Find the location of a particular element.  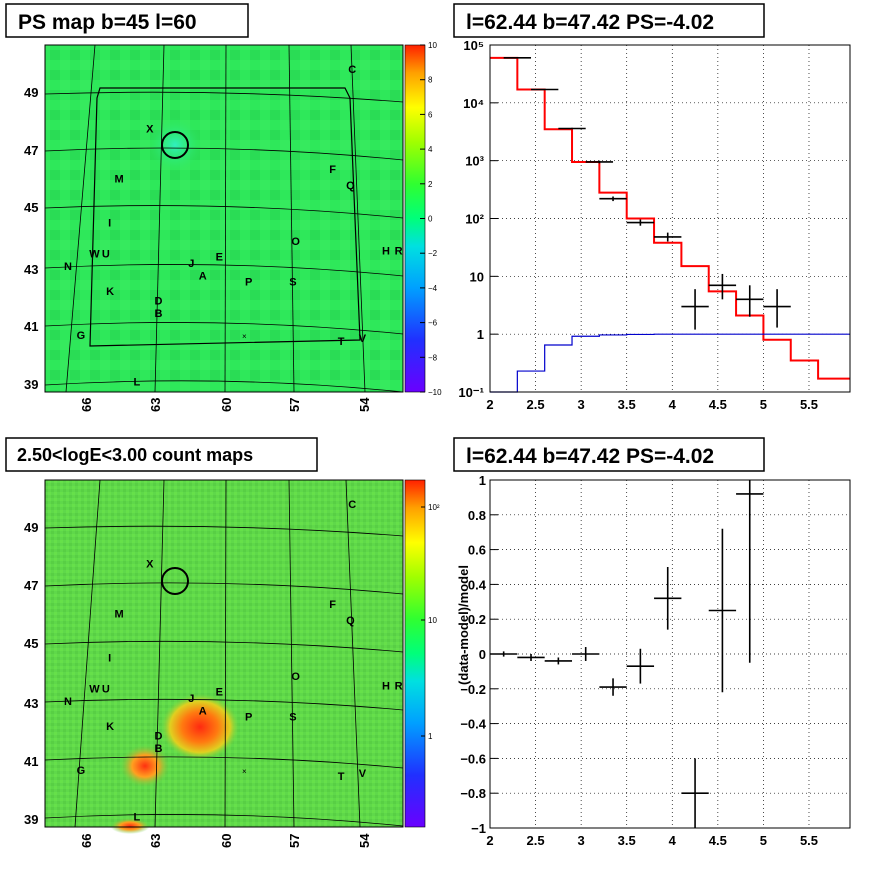

count-map-y-ticks: 49 47 45 43 41 39 is located at coordinates (31, 673).